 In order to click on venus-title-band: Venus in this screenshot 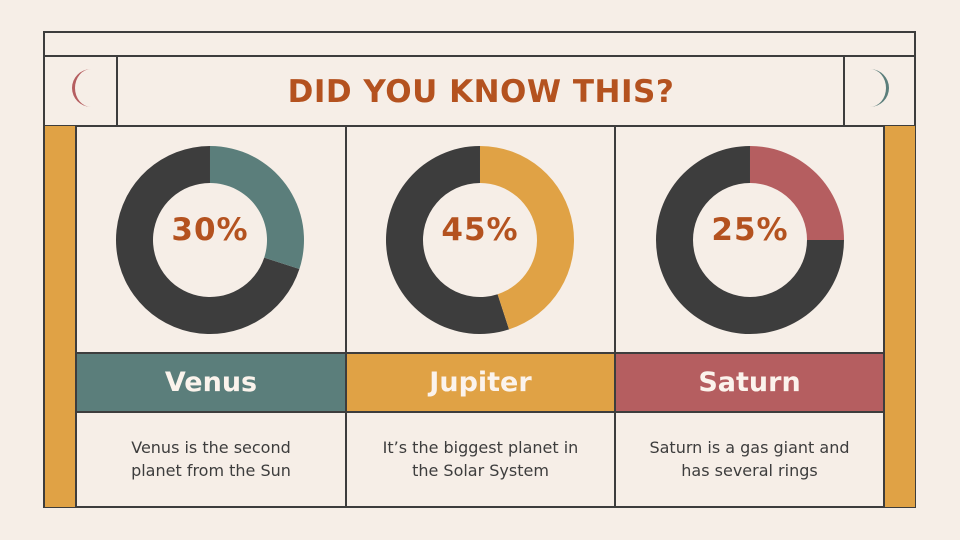, I will do `click(211, 382)`.